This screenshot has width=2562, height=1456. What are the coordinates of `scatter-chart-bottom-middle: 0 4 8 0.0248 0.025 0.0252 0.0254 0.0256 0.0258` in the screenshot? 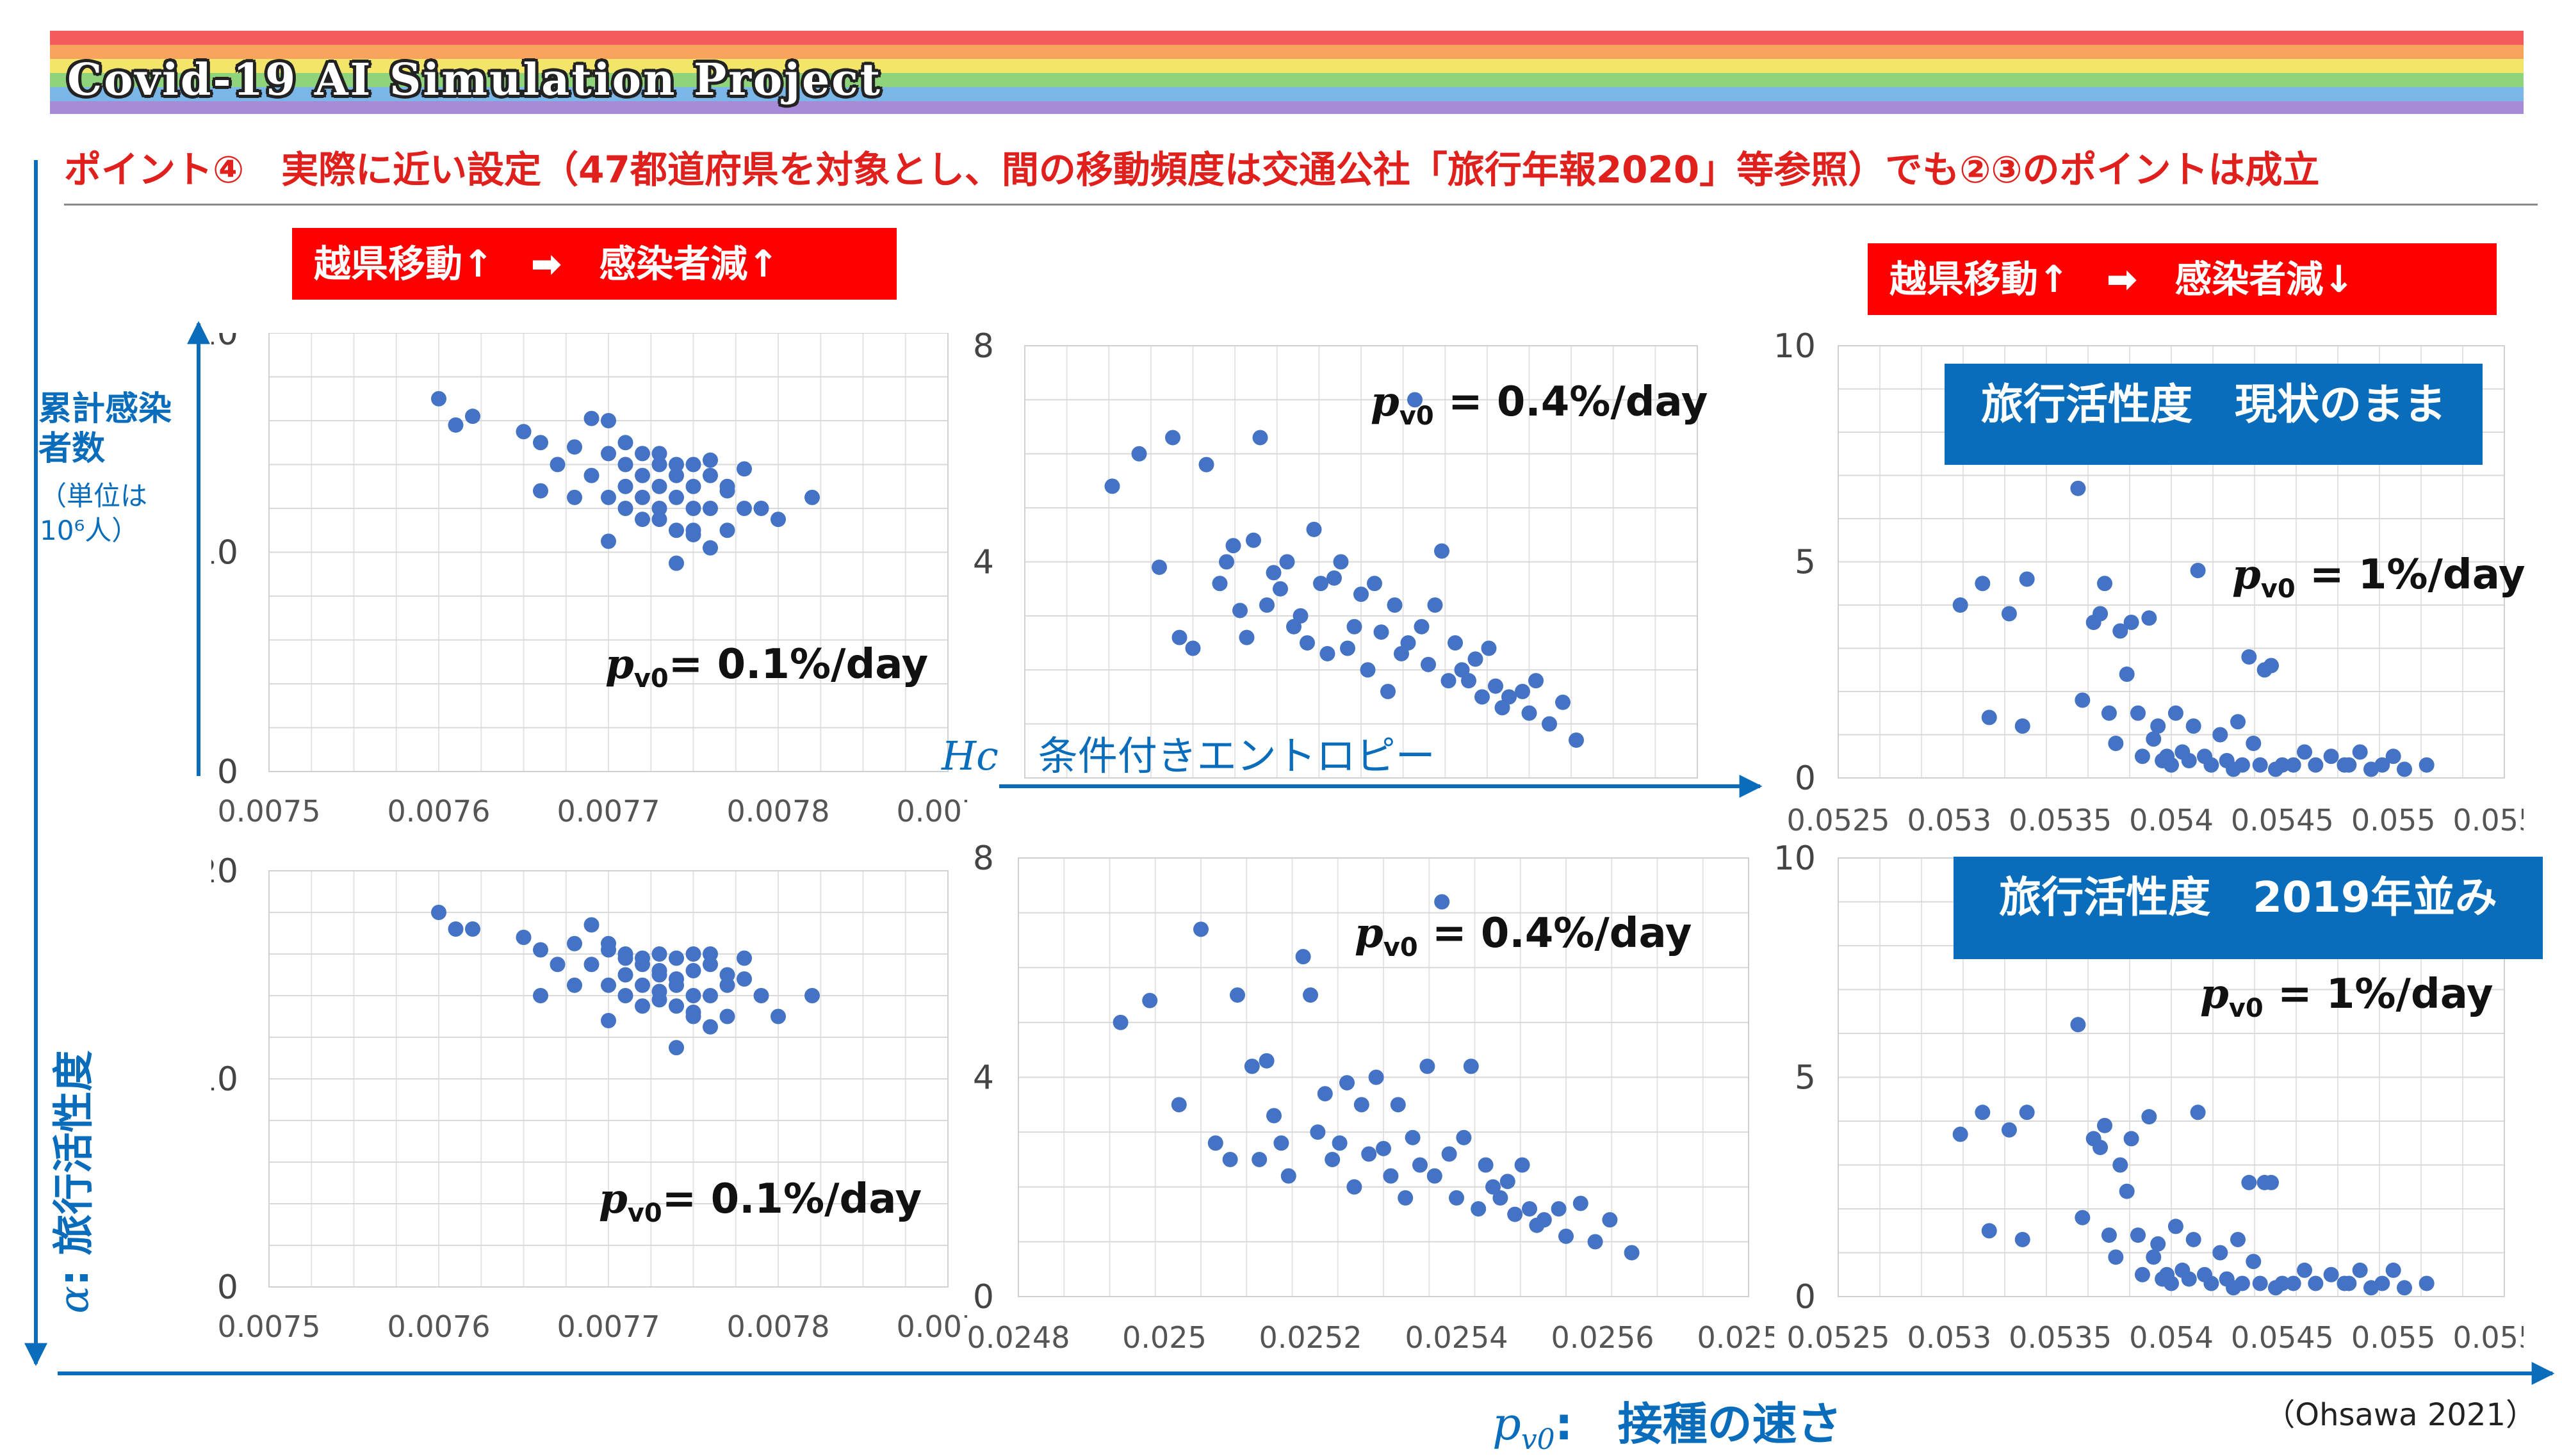 It's located at (1370, 1097).